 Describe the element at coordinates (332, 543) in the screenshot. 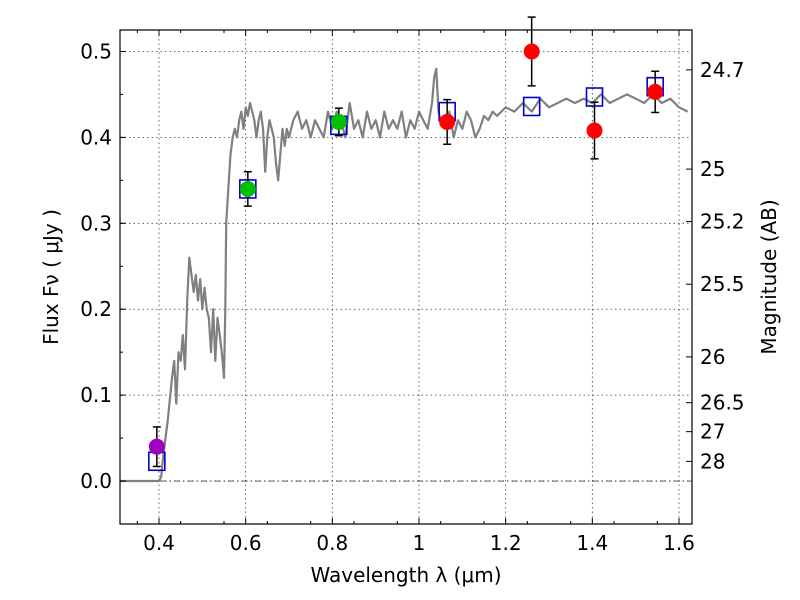

I see `x-tick-label: 0.8` at that location.